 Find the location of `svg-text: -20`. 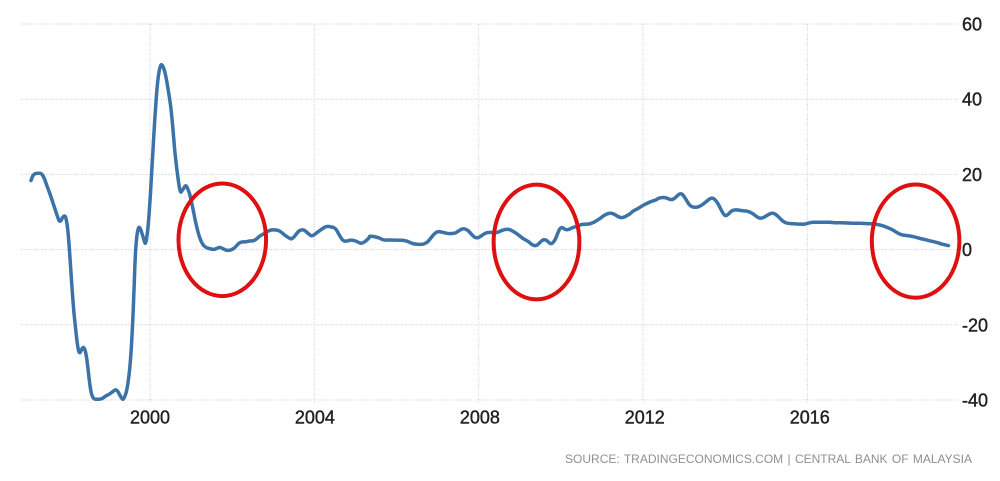

svg-text: -20 is located at coordinates (975, 325).